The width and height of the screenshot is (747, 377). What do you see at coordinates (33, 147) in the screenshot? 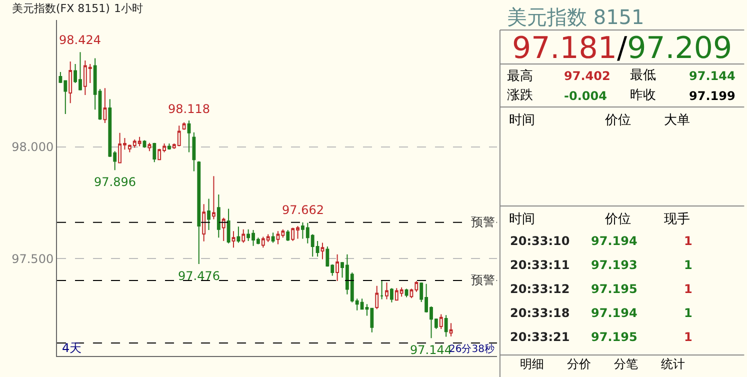
I see `y-tick-label: 98.000` at bounding box center [33, 147].